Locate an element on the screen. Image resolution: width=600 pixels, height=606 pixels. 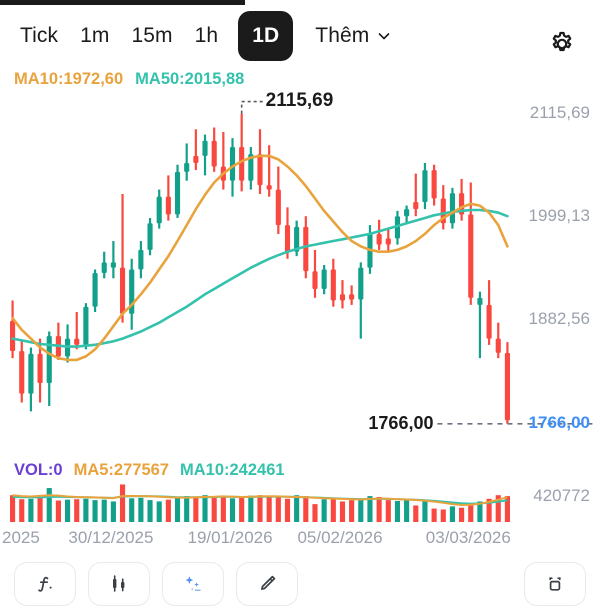
candlestick-chart-icon is located at coordinates (119, 584).